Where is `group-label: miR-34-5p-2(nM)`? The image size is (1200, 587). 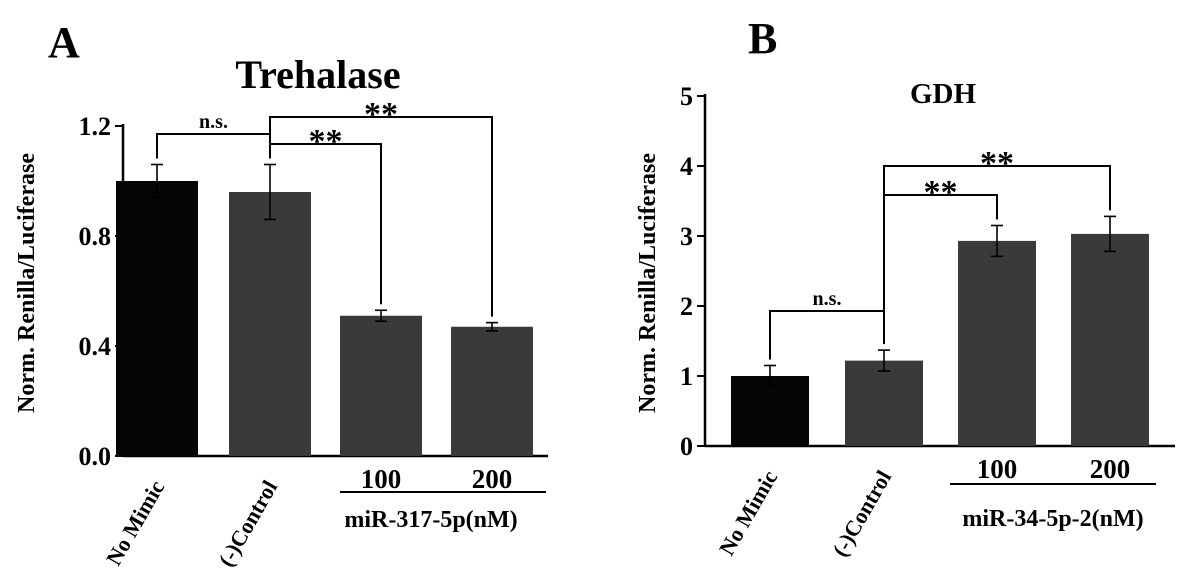 group-label: miR-34-5p-2(nM) is located at coordinates (1052, 519).